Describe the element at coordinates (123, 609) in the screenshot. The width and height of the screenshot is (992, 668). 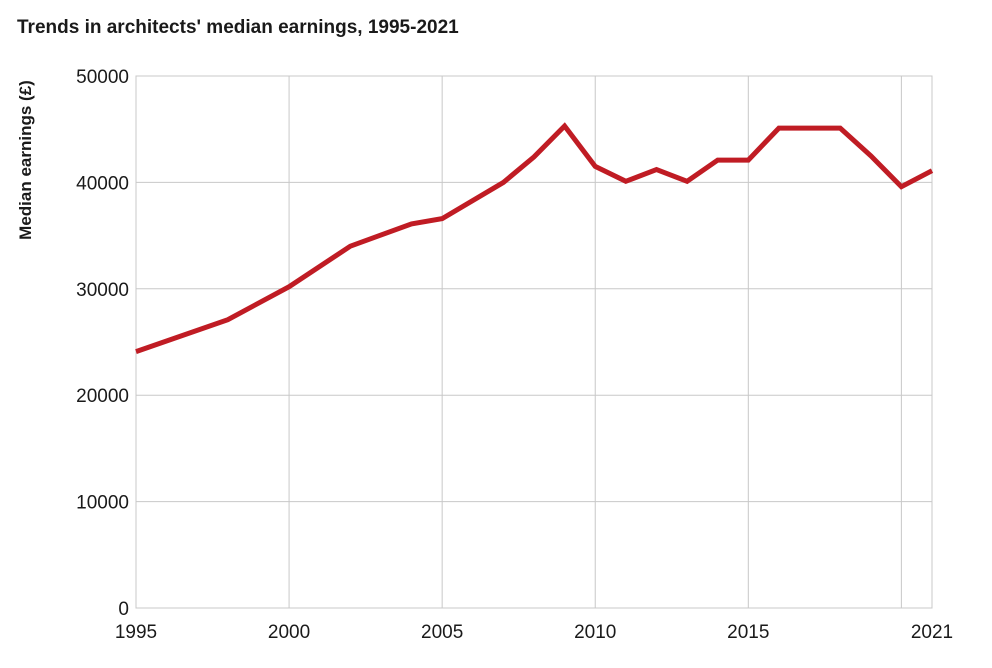
I see `y-tick-label: 0` at that location.